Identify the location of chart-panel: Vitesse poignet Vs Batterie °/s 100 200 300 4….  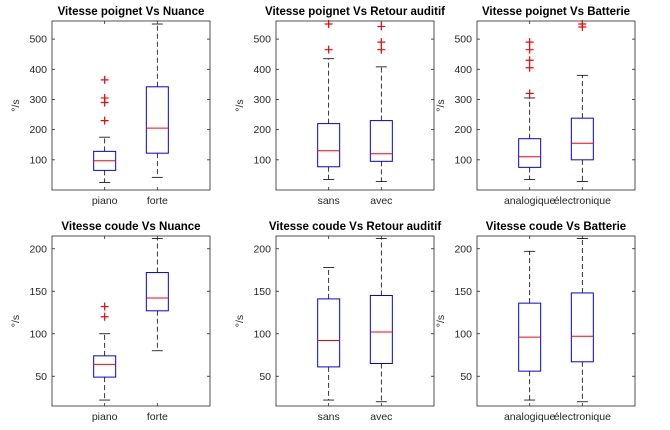
(535, 106).